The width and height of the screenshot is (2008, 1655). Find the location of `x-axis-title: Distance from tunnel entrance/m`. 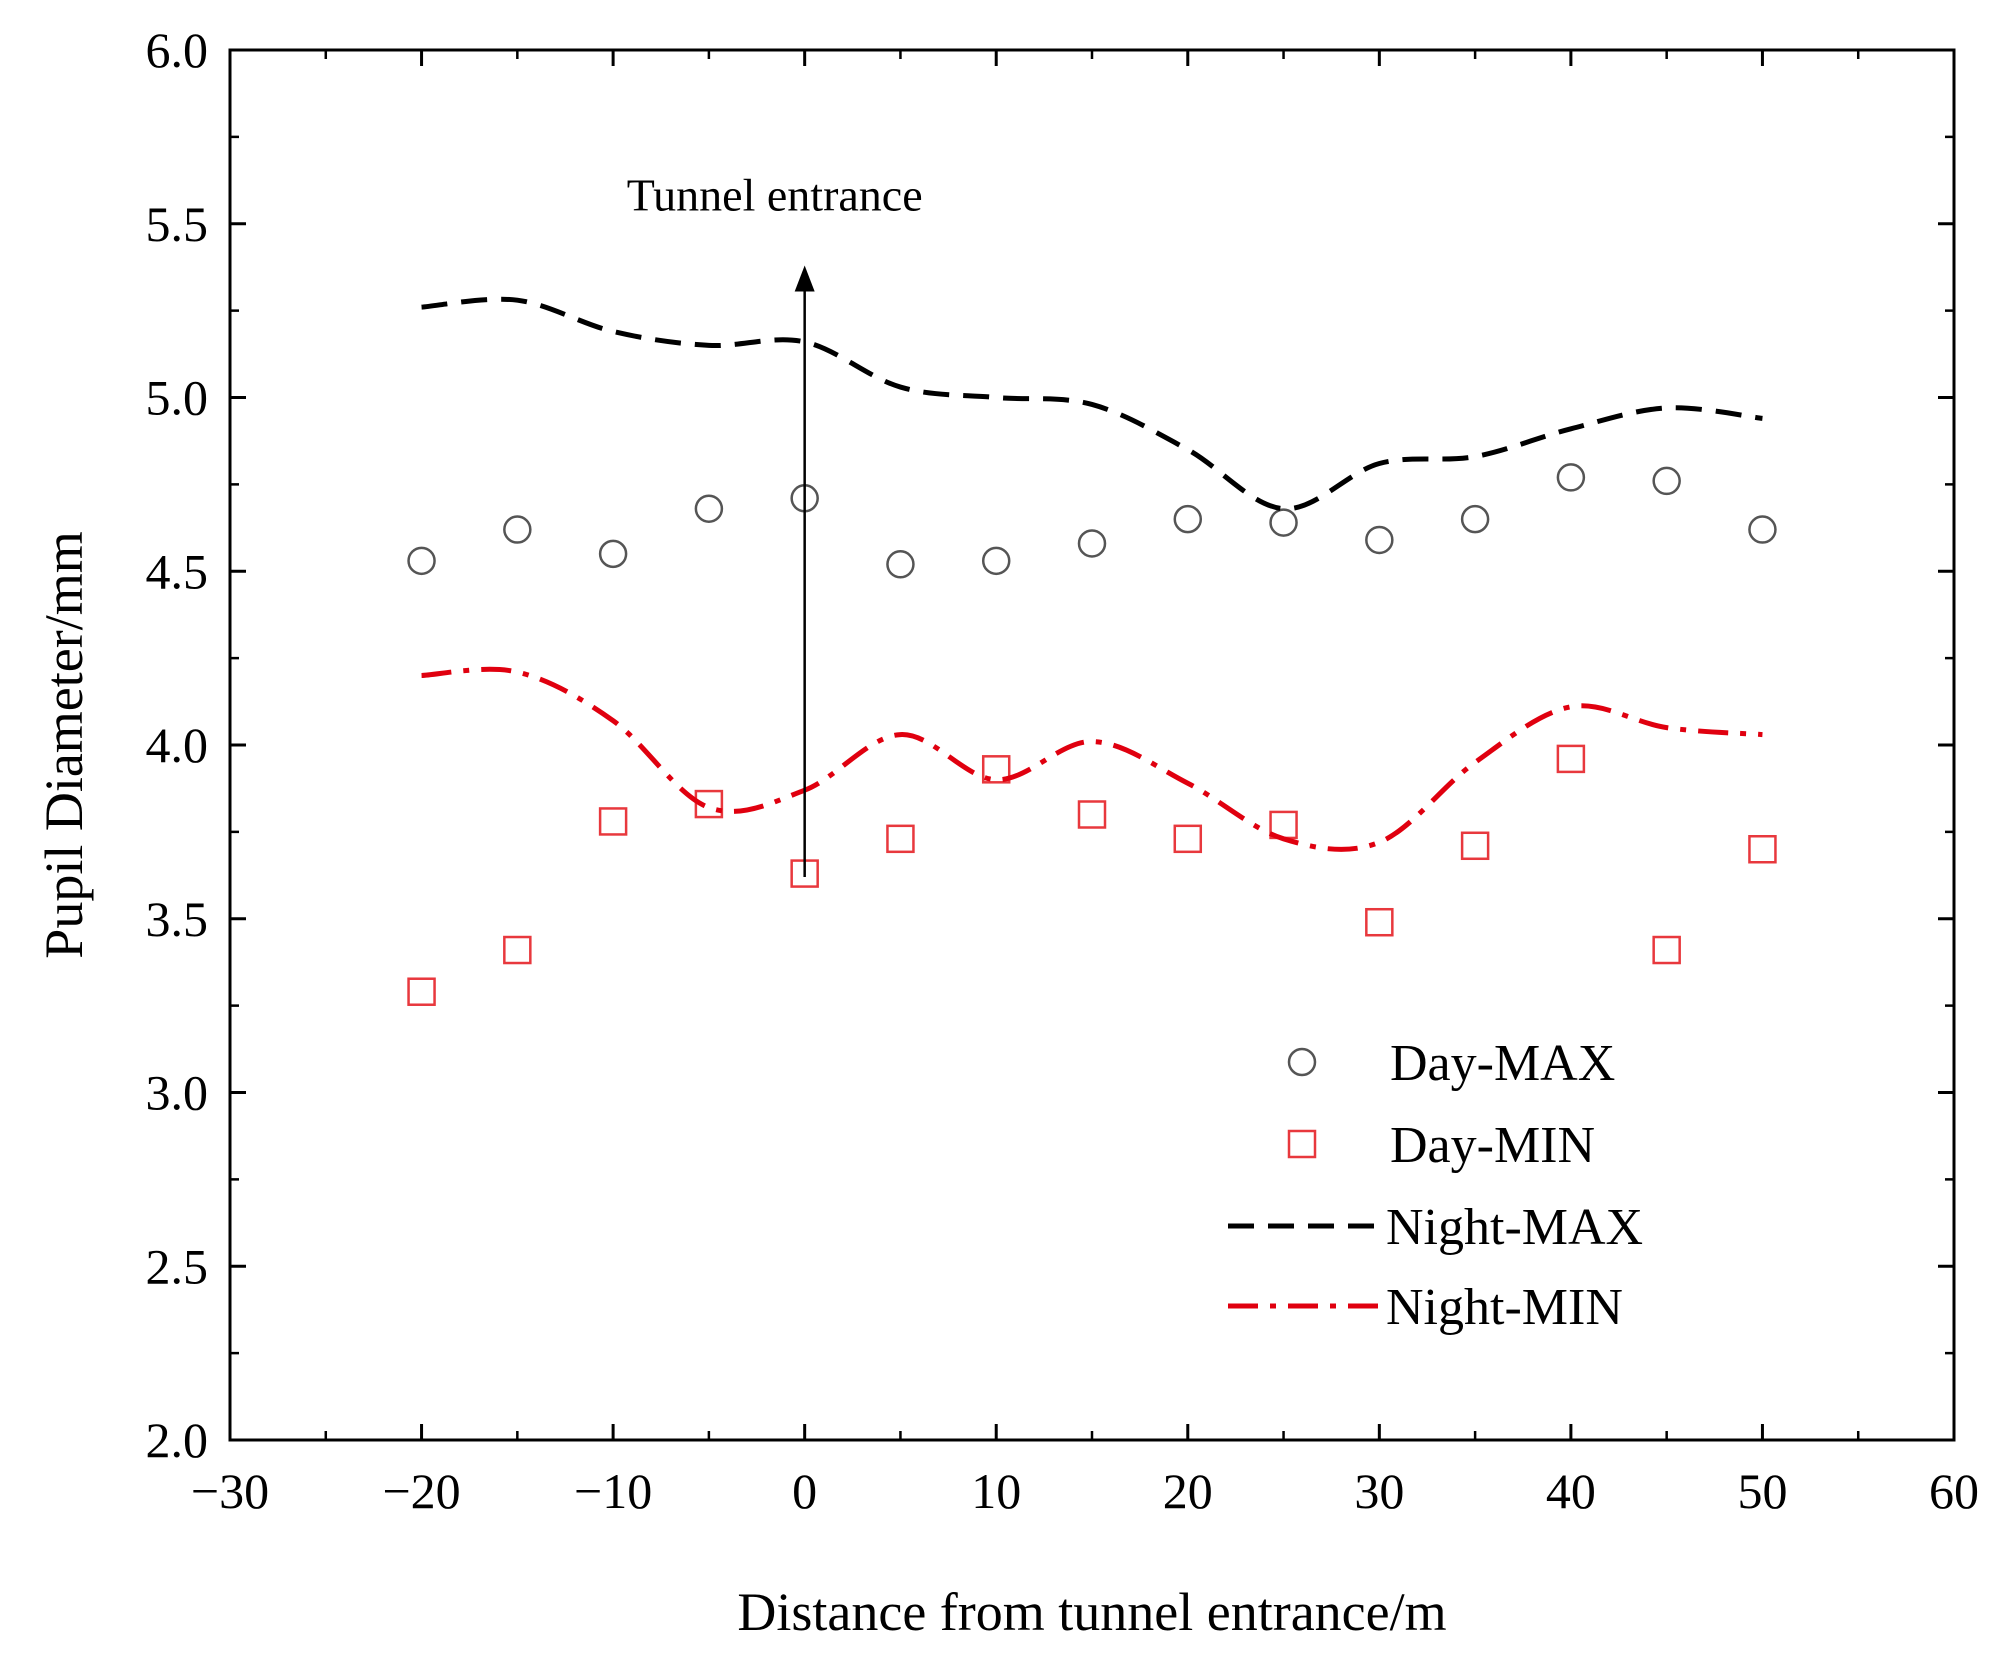

x-axis-title: Distance from tunnel entrance/m is located at coordinates (1091, 1612).